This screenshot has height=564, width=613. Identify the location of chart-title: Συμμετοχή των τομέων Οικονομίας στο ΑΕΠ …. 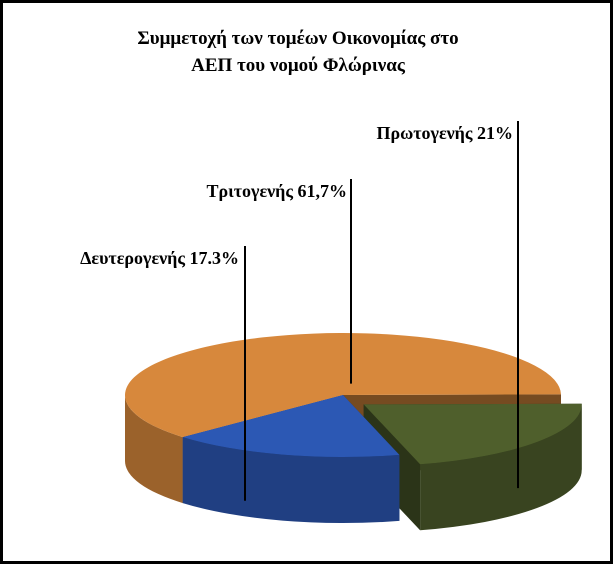
(298, 52).